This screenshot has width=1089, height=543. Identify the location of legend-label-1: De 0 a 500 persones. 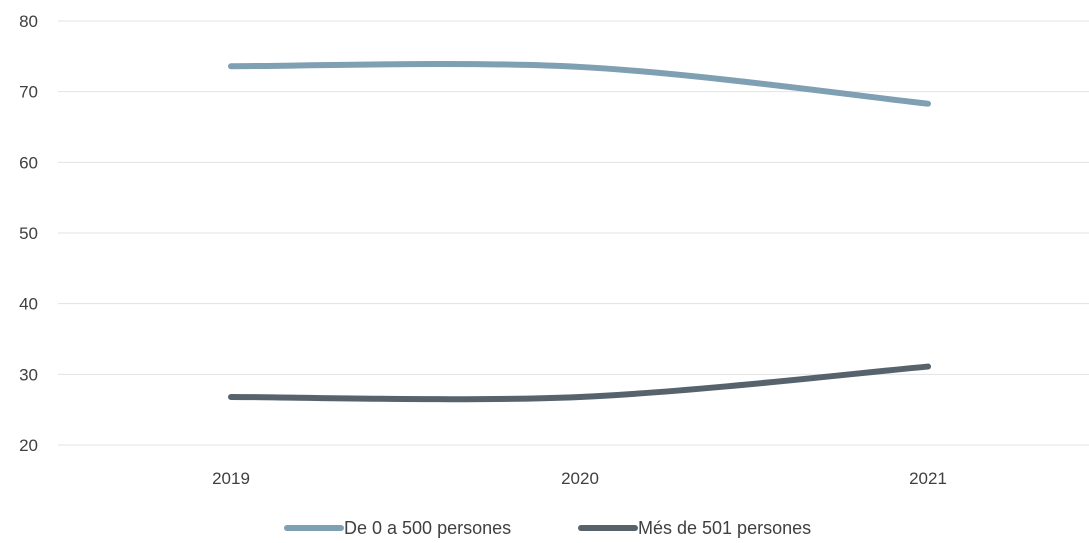
(427, 528).